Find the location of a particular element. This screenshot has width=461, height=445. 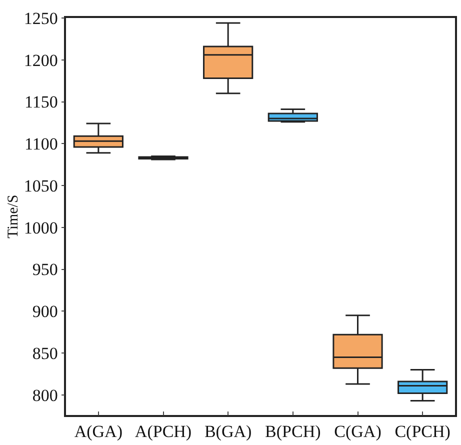

x-tick-label: B(PCH) is located at coordinates (293, 432).